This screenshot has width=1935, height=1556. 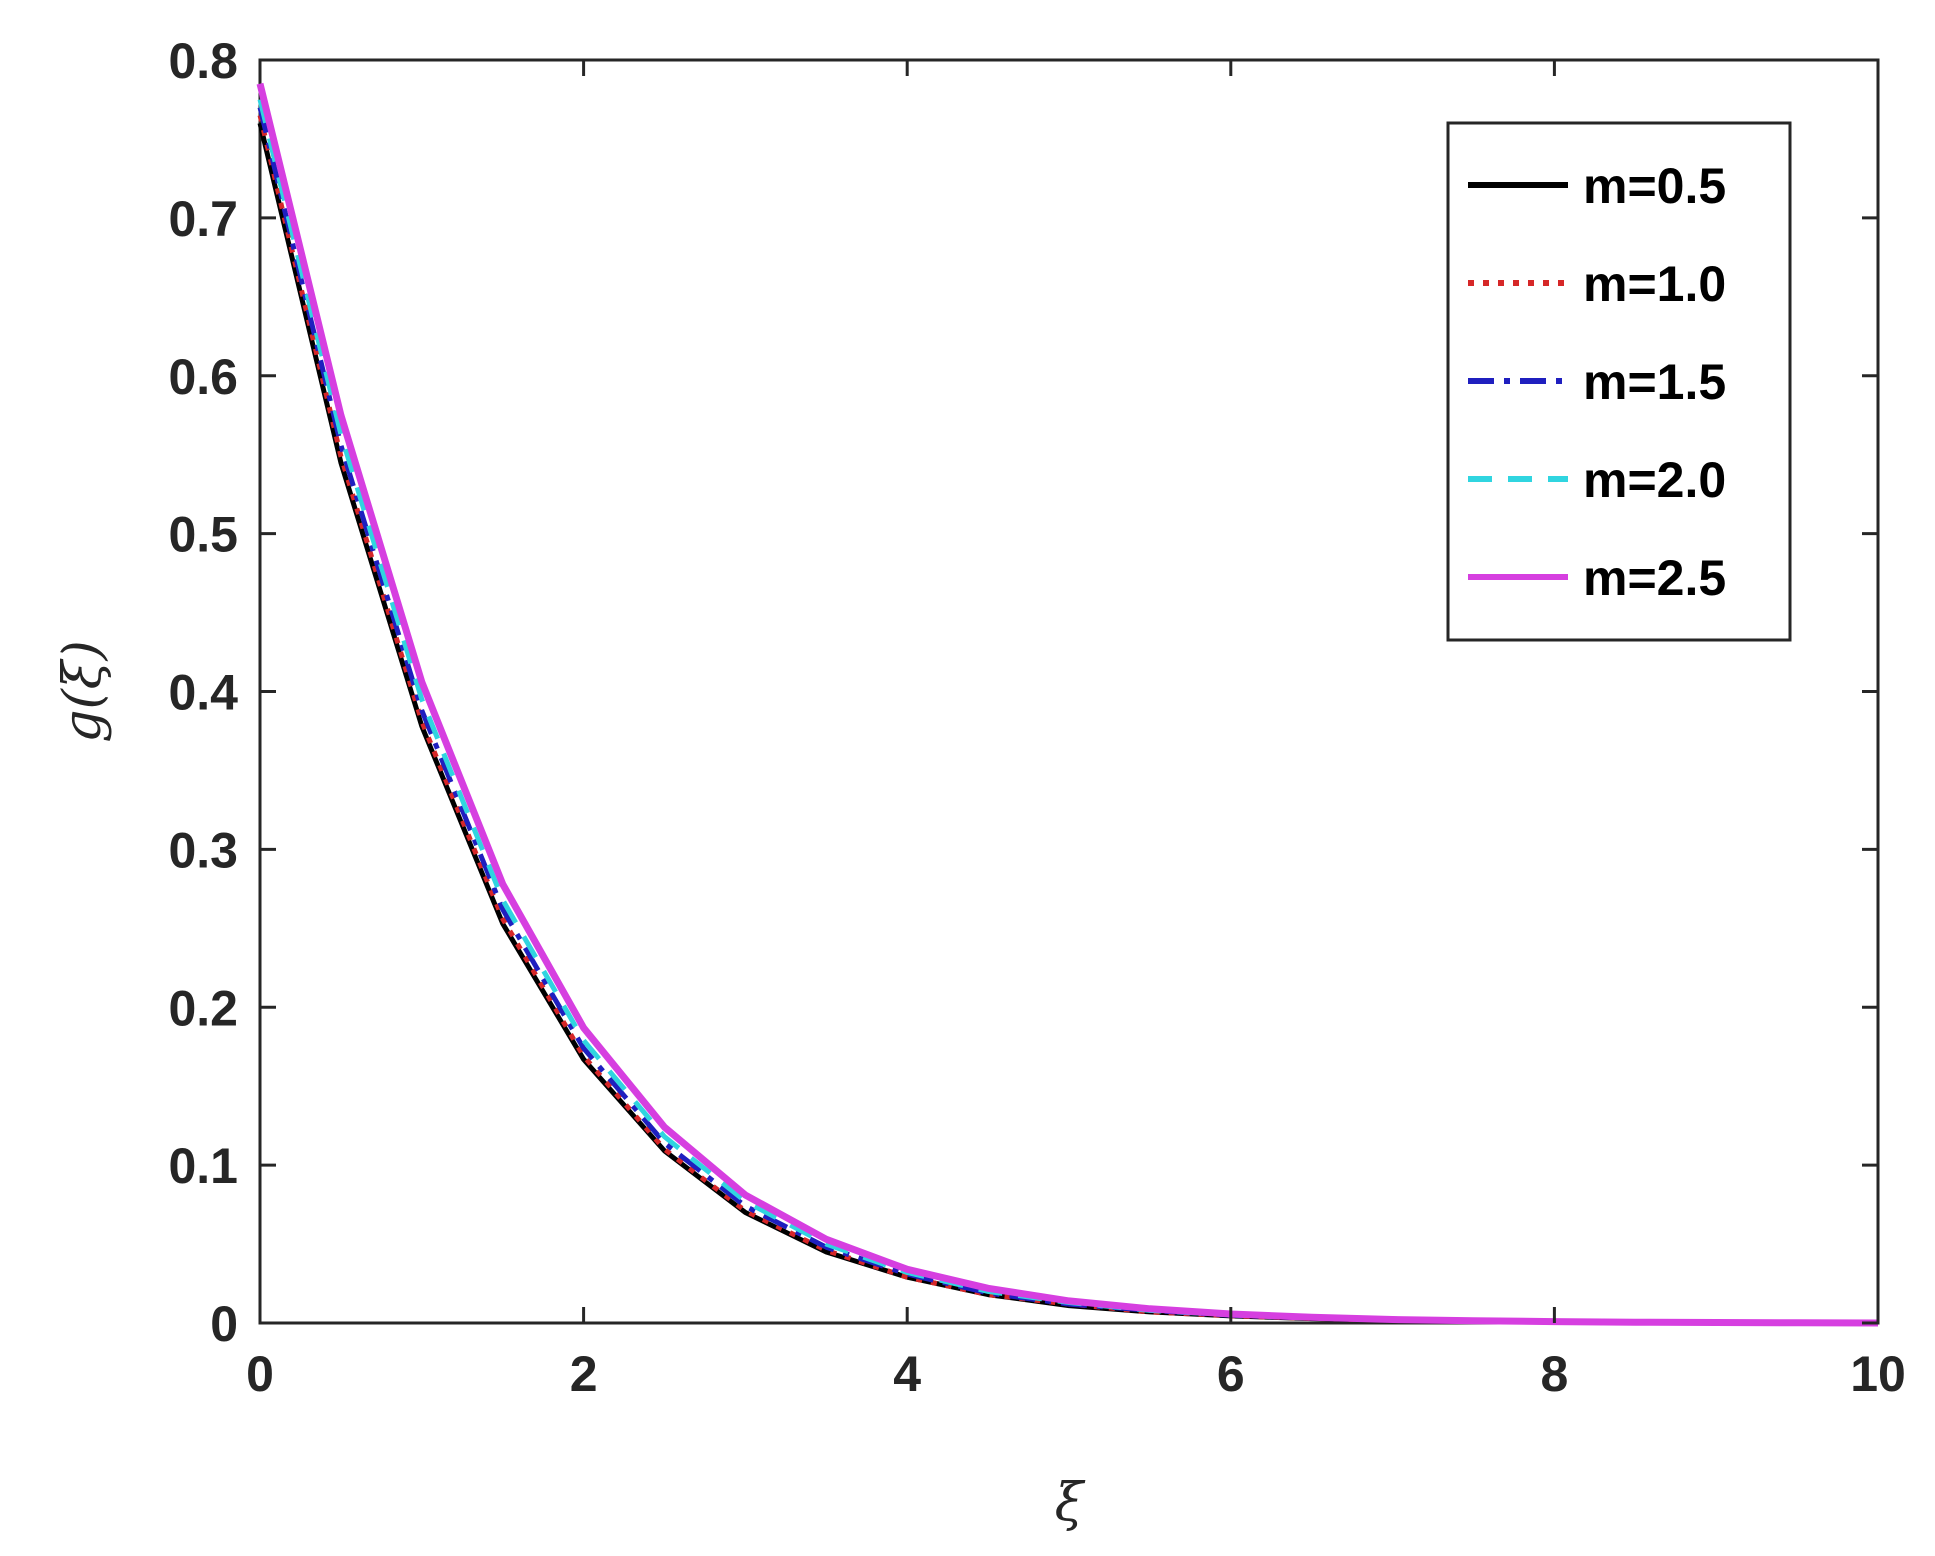 What do you see at coordinates (907, 1374) in the screenshot?
I see `x-tick-label: 4` at bounding box center [907, 1374].